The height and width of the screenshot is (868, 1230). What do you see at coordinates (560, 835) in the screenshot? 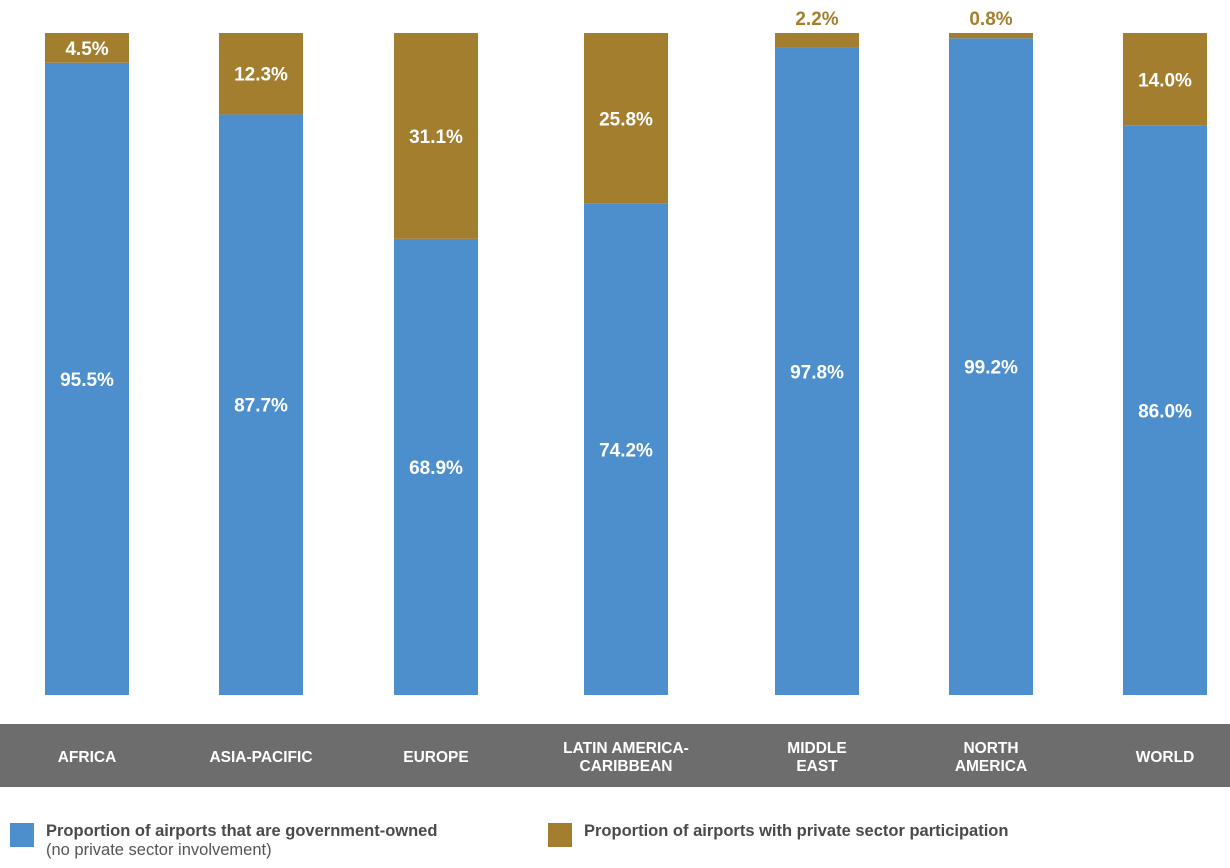
I see `legend-swatch-private` at bounding box center [560, 835].